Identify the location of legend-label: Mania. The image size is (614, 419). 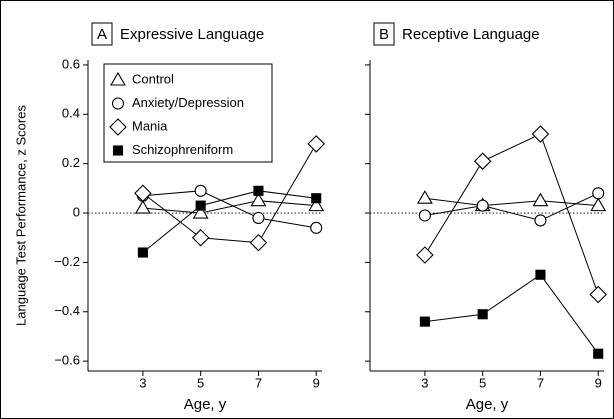
(150, 125).